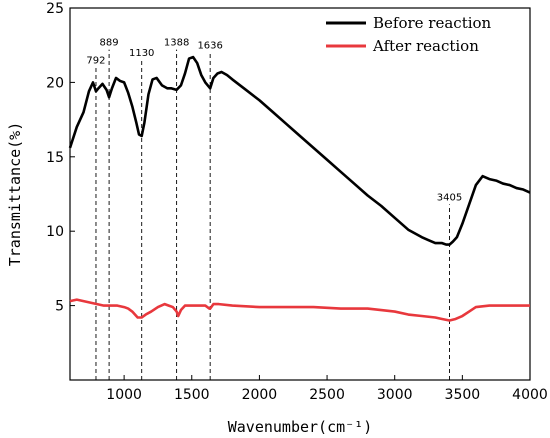 The height and width of the screenshot is (438, 550). Describe the element at coordinates (530, 395) in the screenshot. I see `x-tick-label: 4000` at that location.